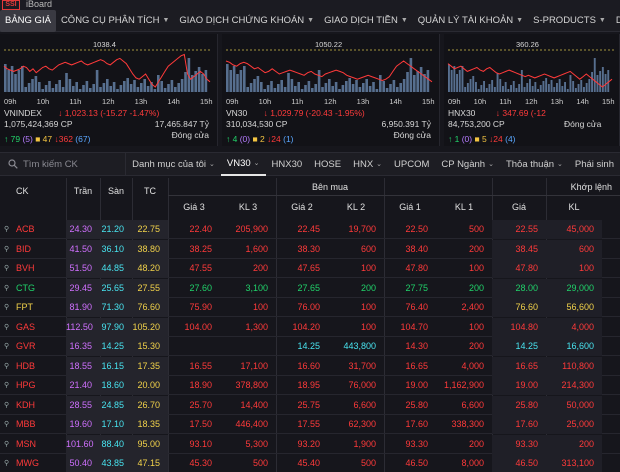  Describe the element at coordinates (406, 124) in the screenshot. I see `index-value: 6,950.391 Tỷ` at that location.